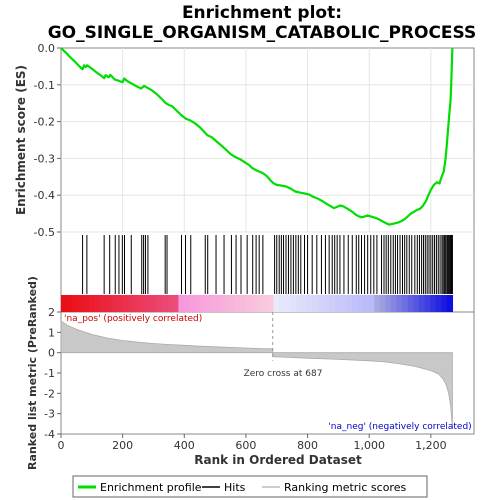  I want to click on x-tick-label: 800, so click(307, 445).